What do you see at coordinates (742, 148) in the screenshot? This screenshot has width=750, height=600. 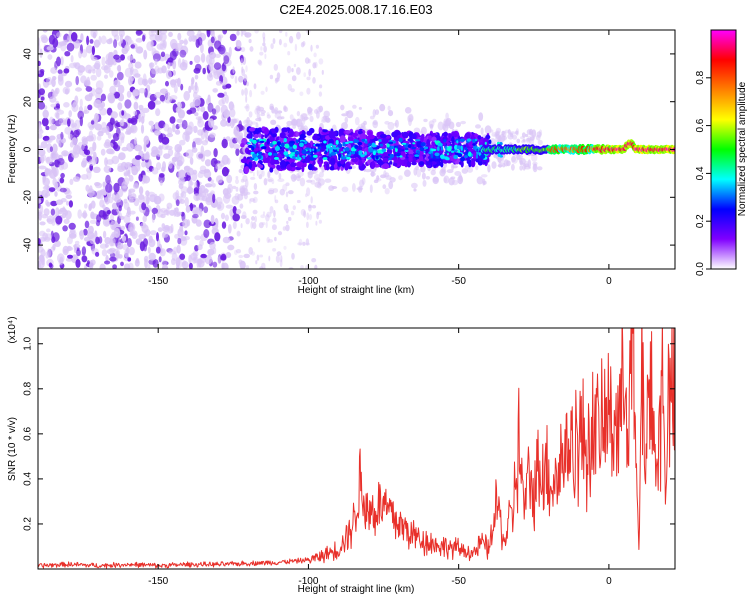 I see `colorbar-label: Normalized spectral amplitude` at bounding box center [742, 148].